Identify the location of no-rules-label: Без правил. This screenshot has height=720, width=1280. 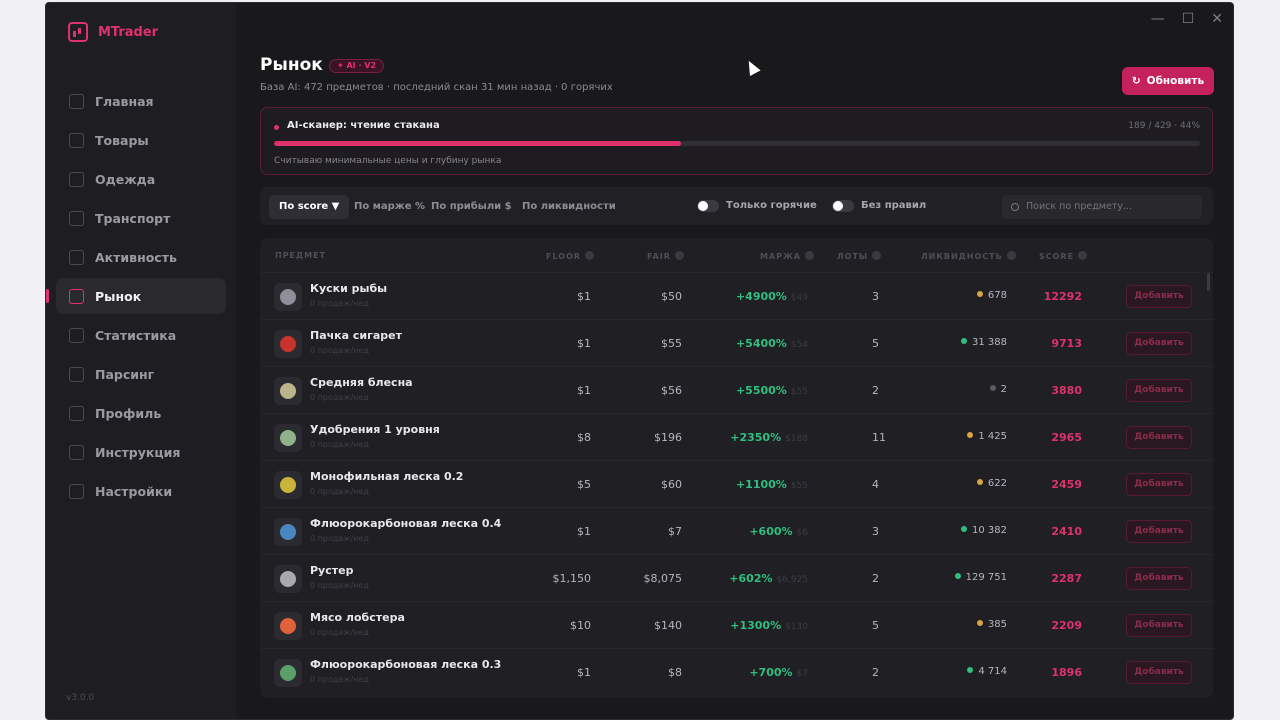
(894, 205).